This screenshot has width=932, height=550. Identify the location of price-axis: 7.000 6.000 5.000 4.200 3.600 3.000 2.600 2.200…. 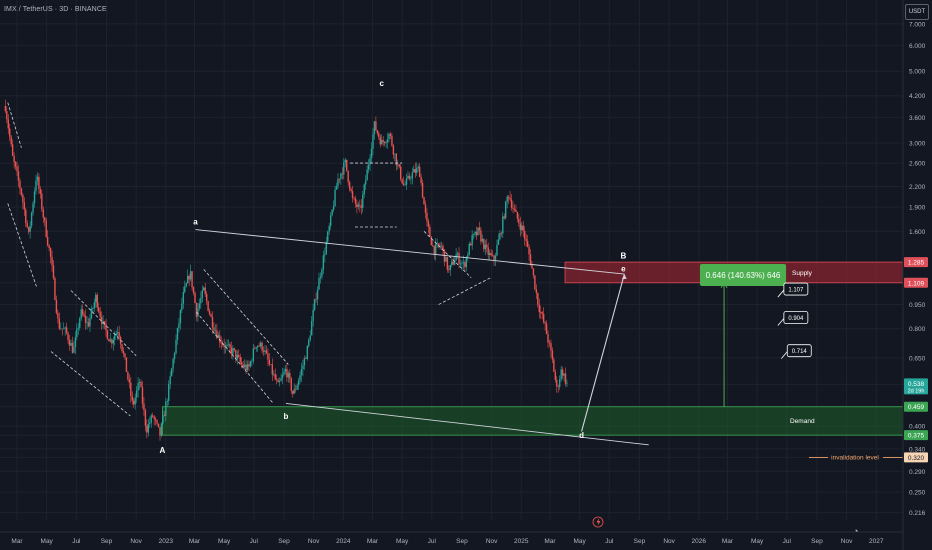
(915, 275).